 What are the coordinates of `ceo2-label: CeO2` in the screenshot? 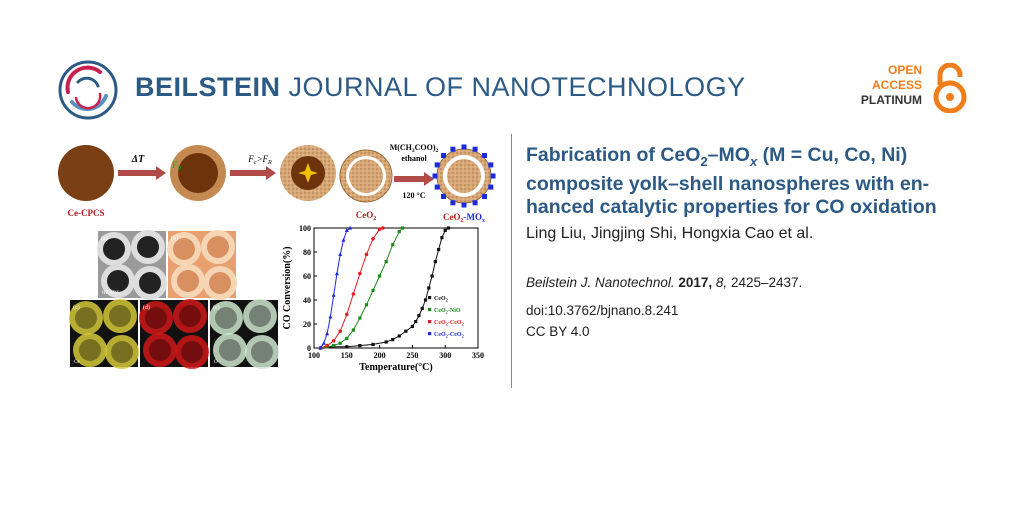 It's located at (366, 216).